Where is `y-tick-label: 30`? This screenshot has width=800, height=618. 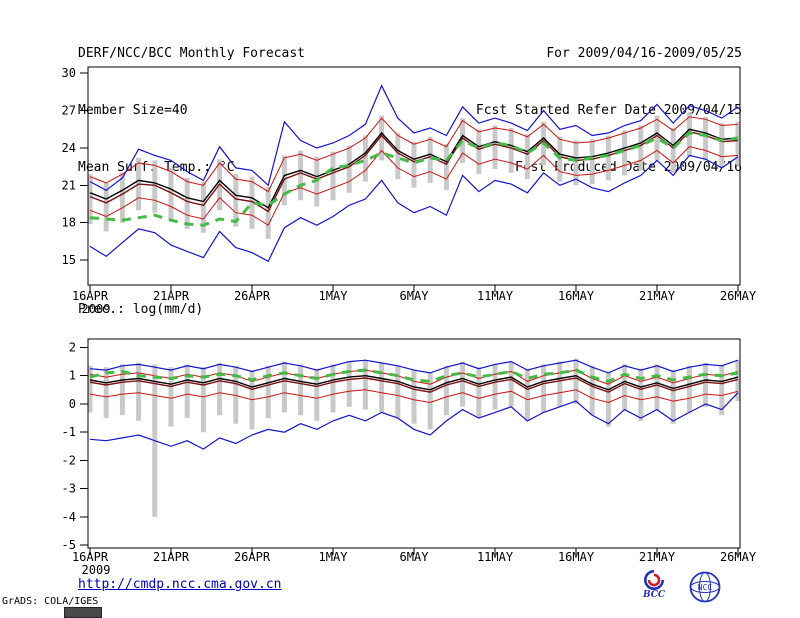
y-tick-label: 30 is located at coordinates (69, 73).